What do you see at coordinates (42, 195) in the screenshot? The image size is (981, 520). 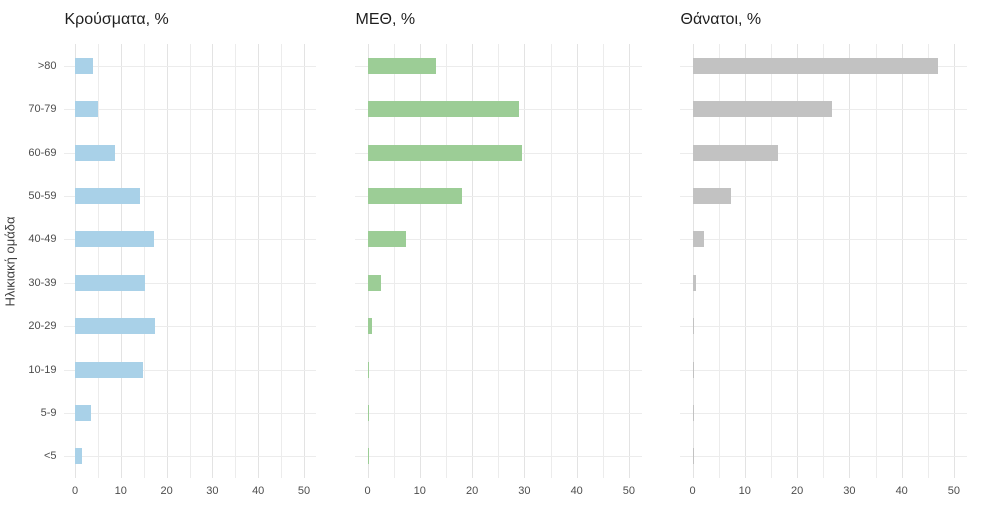 I see `y-tick-label: 50-59` at bounding box center [42, 195].